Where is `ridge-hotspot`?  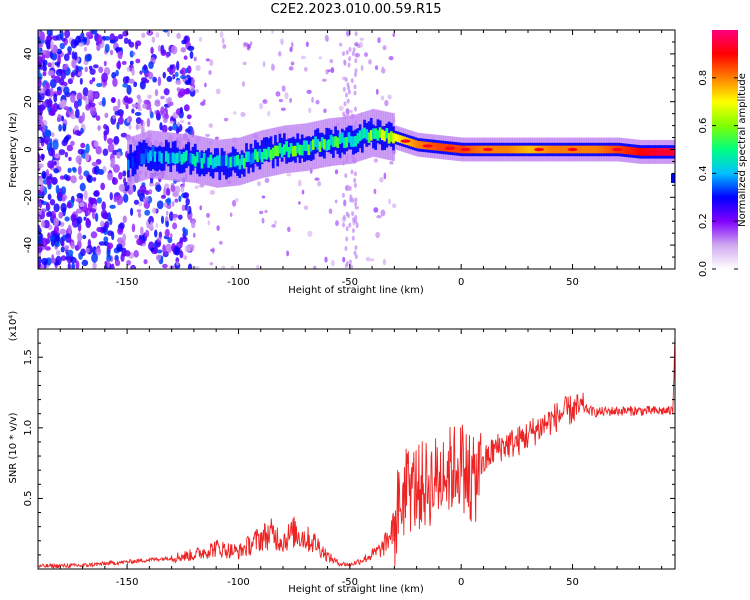 ridge-hotspot is located at coordinates (617, 149).